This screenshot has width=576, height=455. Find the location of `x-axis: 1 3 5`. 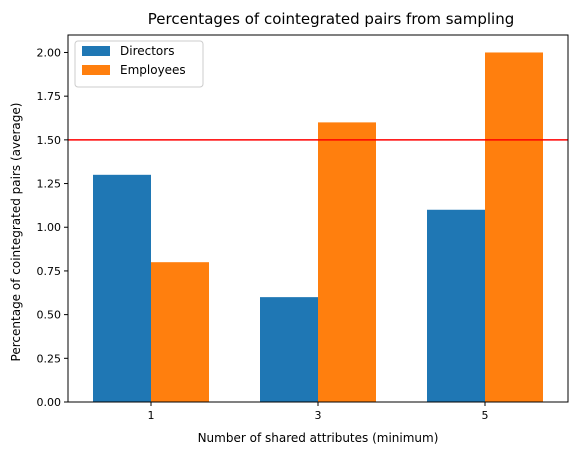

x-axis: 1 3 5 is located at coordinates (318, 412).